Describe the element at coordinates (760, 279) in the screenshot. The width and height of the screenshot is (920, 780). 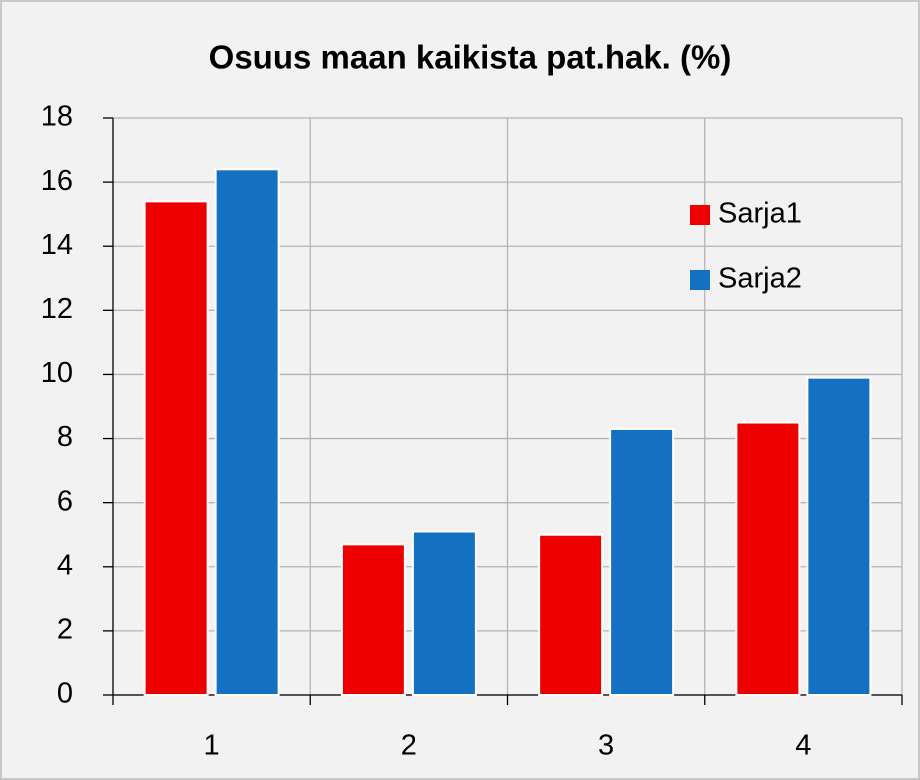
I see `legend-label: Sarja2` at that location.